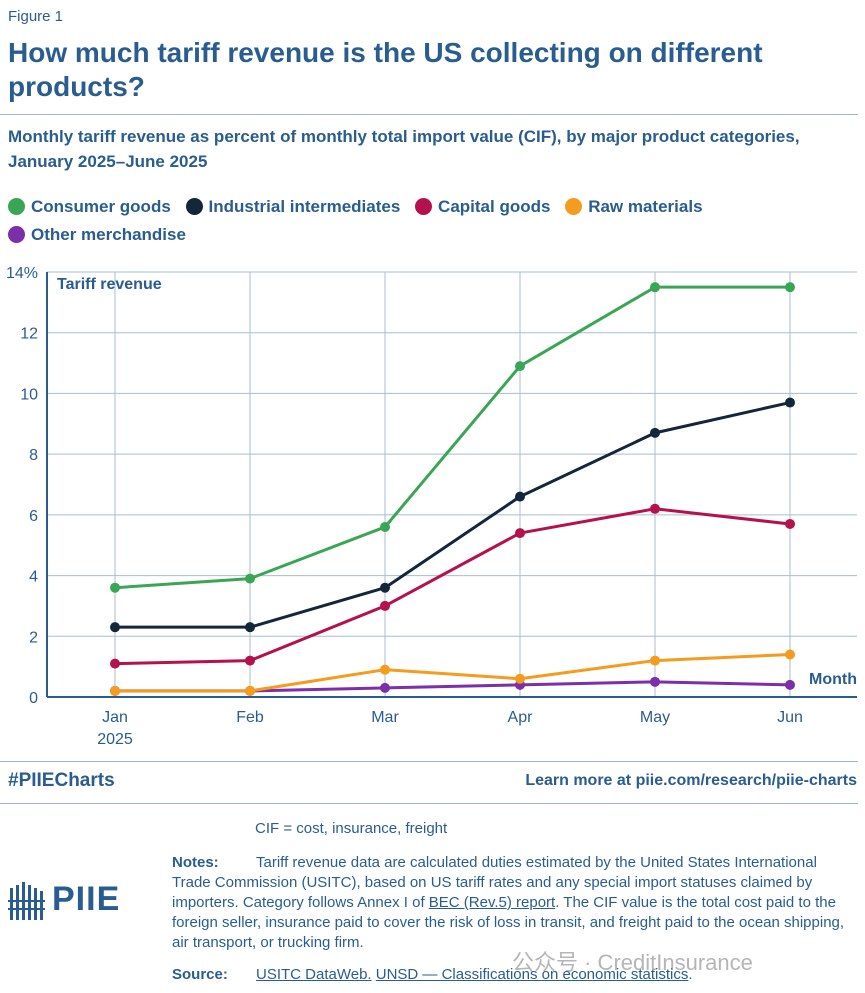  I want to click on x-tick-label: Jan, so click(115, 717).